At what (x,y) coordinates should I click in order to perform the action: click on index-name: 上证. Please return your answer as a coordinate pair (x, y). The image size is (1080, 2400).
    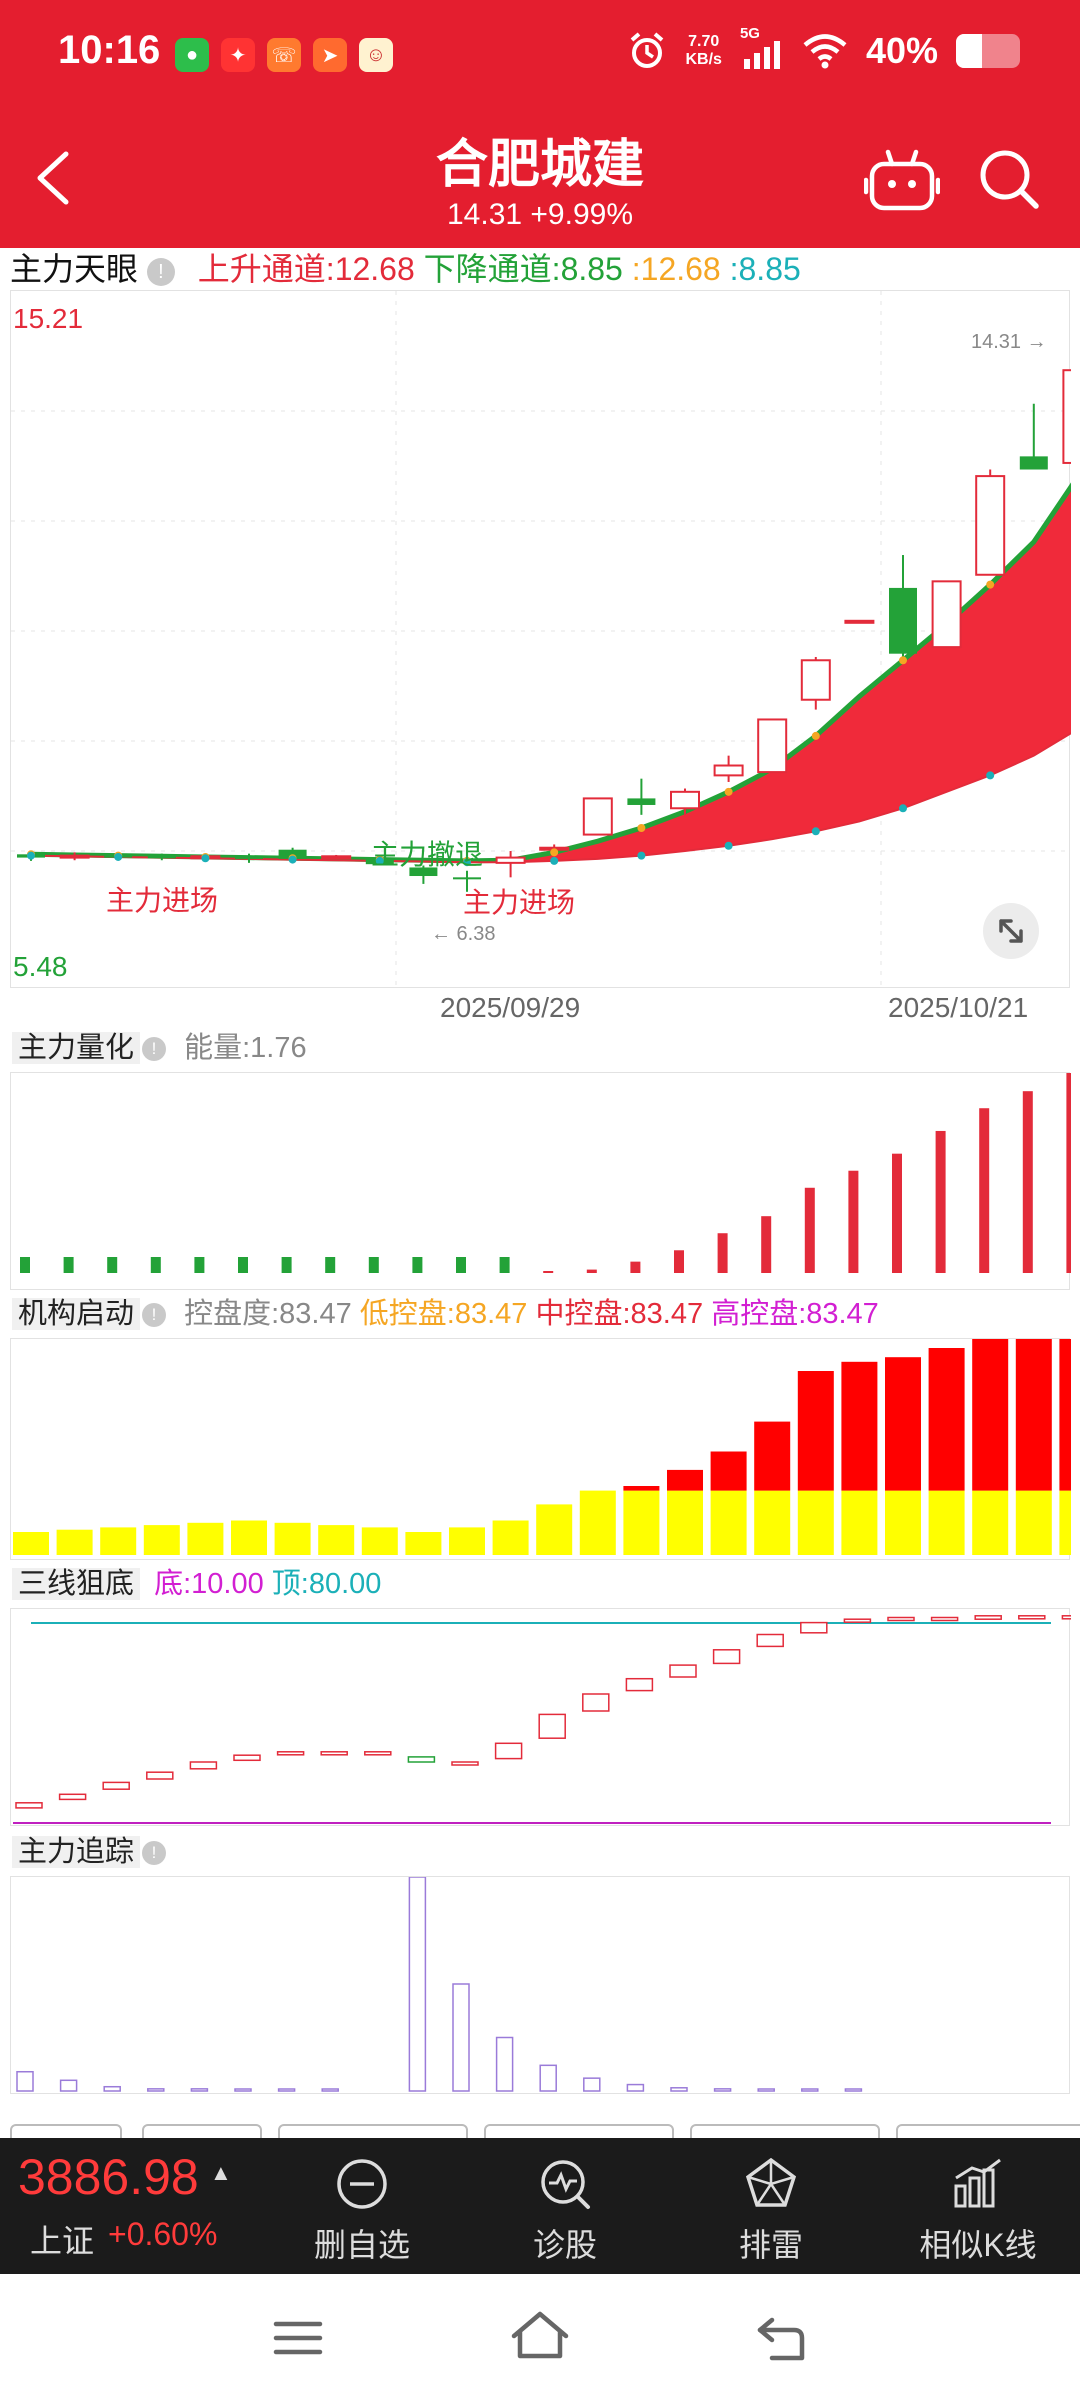
    Looking at the image, I should click on (62, 2241).